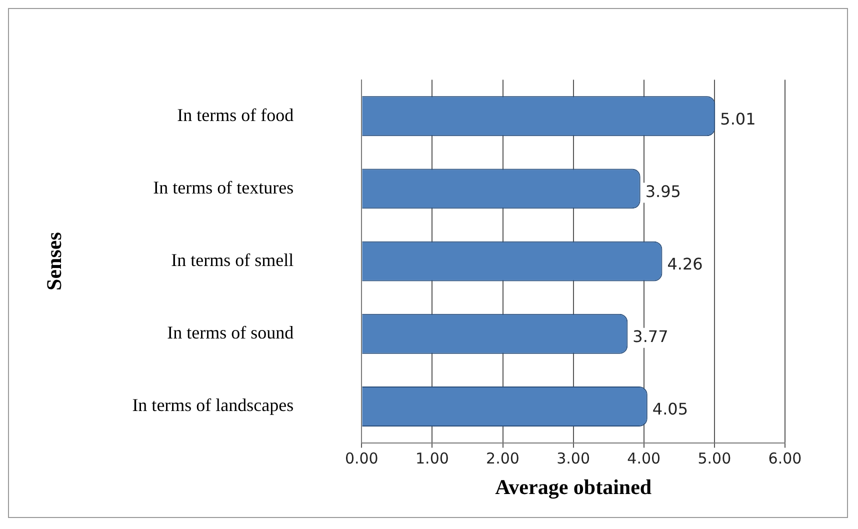  What do you see at coordinates (573, 459) in the screenshot?
I see `x-tick-label: 3.00` at bounding box center [573, 459].